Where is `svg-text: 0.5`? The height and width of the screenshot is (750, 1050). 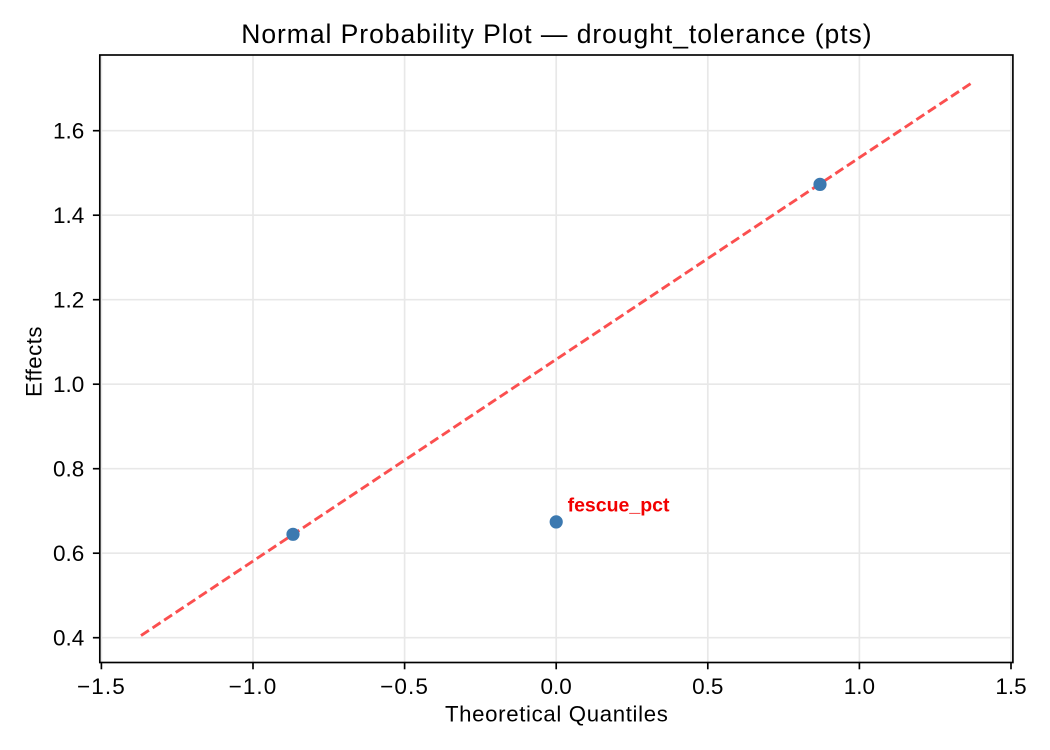
svg-text: 0.5 is located at coordinates (707, 686).